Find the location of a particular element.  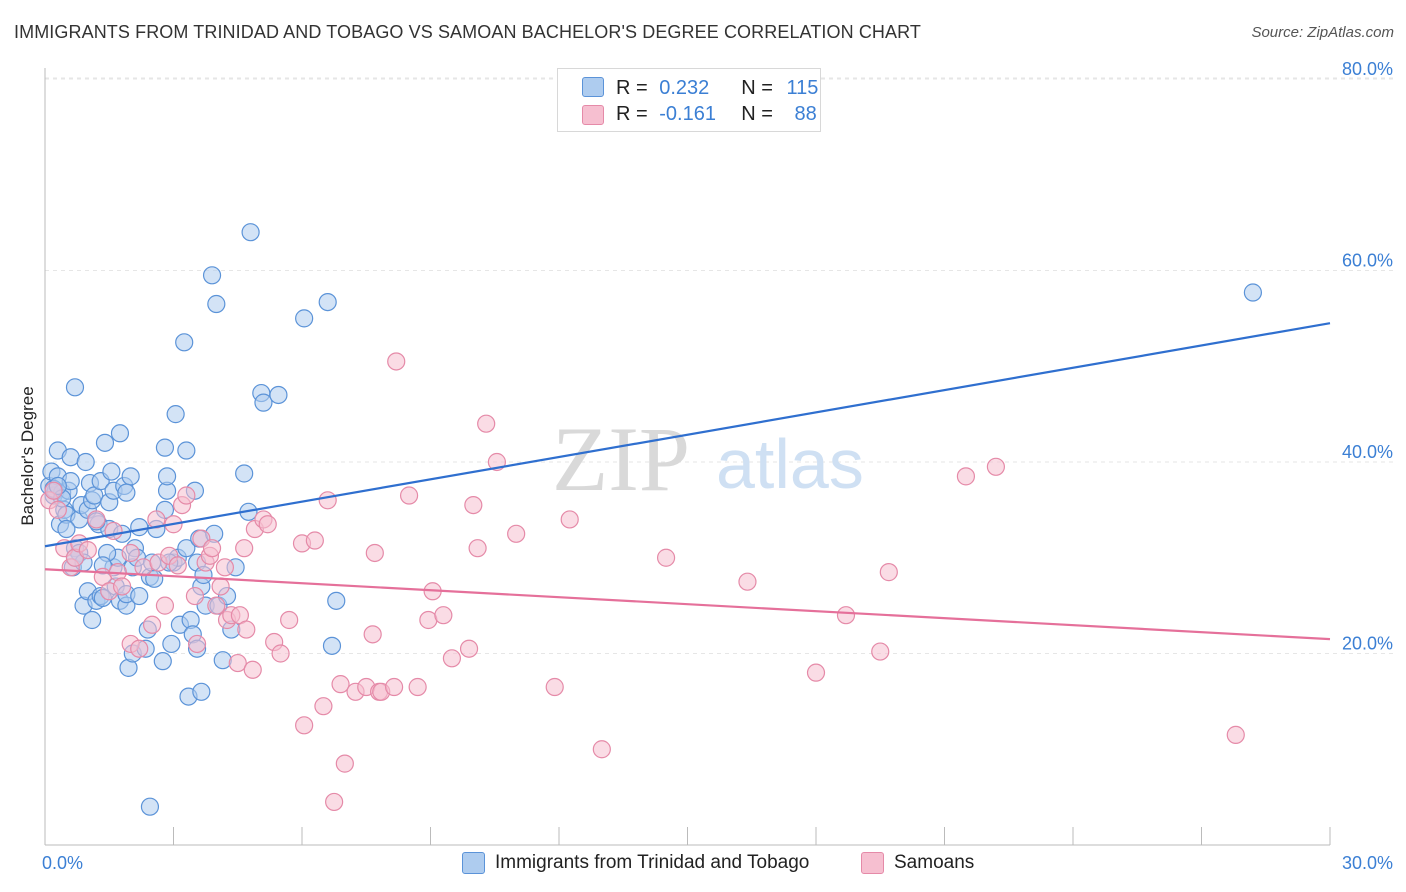

y-tick-label: 60.0% is located at coordinates (1367, 261).